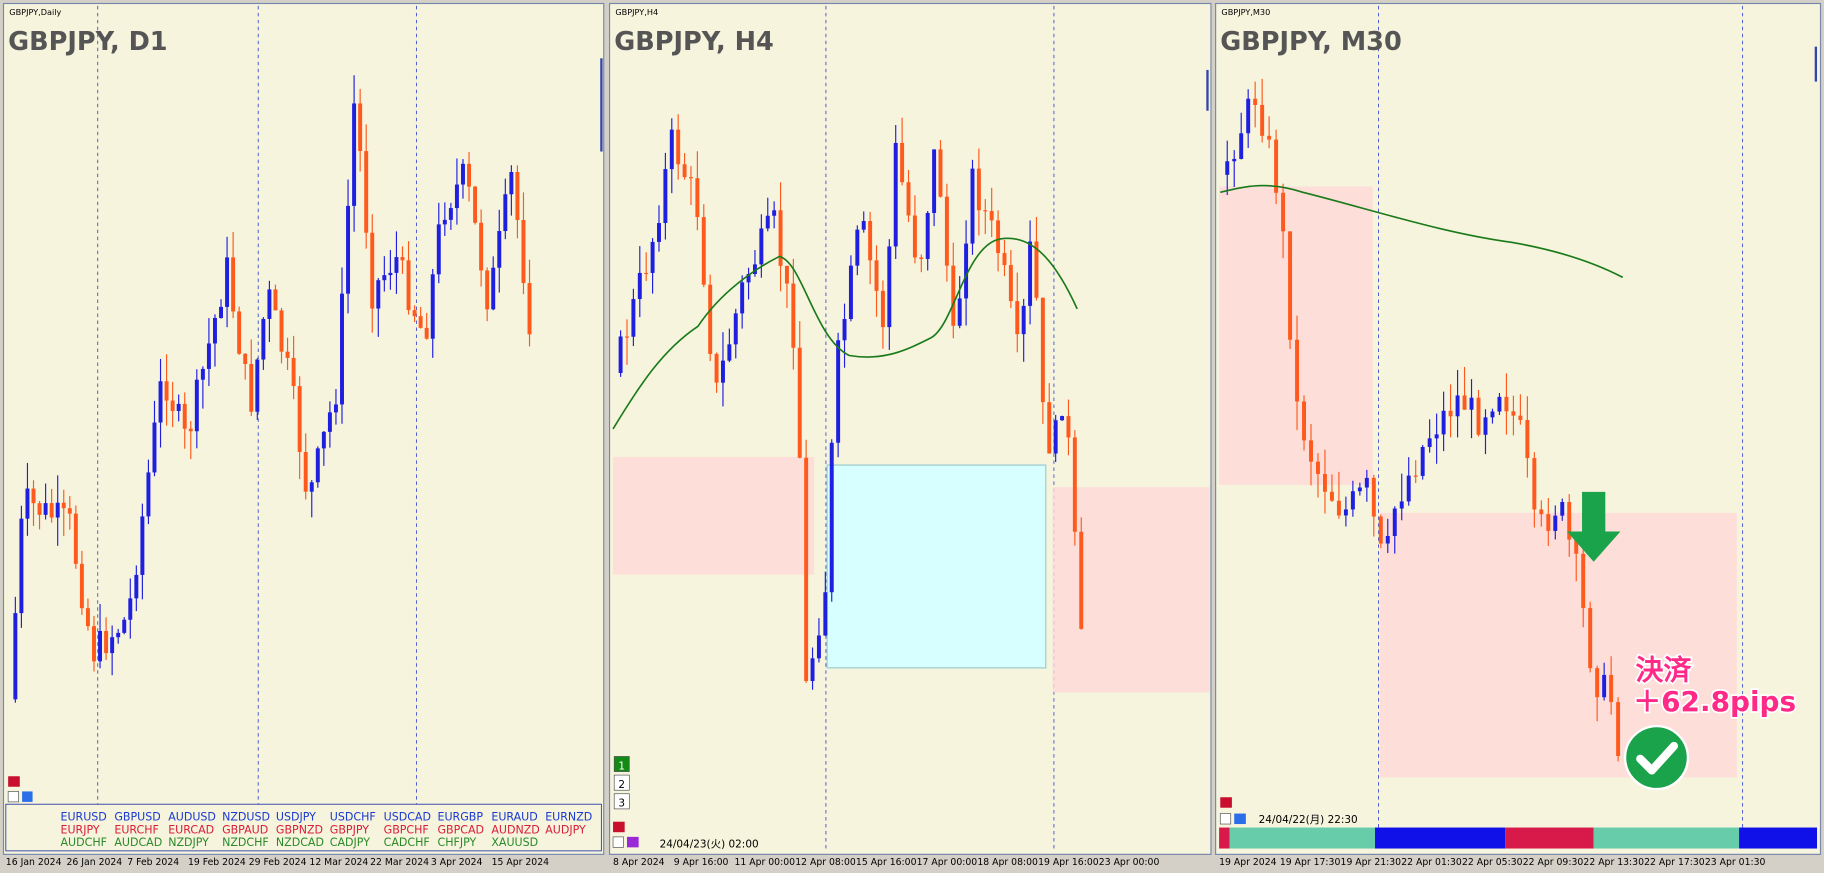 The height and width of the screenshot is (873, 1824). Describe the element at coordinates (245, 829) in the screenshot. I see `symbol: GBPAUD` at that location.